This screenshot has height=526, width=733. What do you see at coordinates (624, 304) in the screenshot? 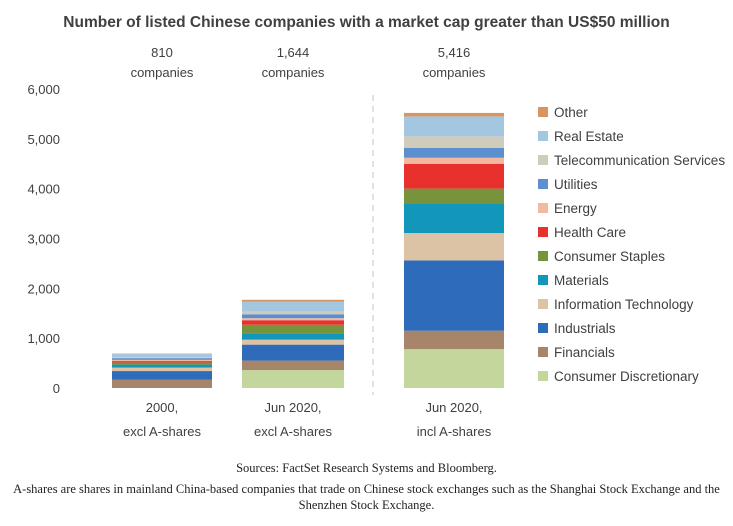
I see `legend-label: Information Technology` at bounding box center [624, 304].